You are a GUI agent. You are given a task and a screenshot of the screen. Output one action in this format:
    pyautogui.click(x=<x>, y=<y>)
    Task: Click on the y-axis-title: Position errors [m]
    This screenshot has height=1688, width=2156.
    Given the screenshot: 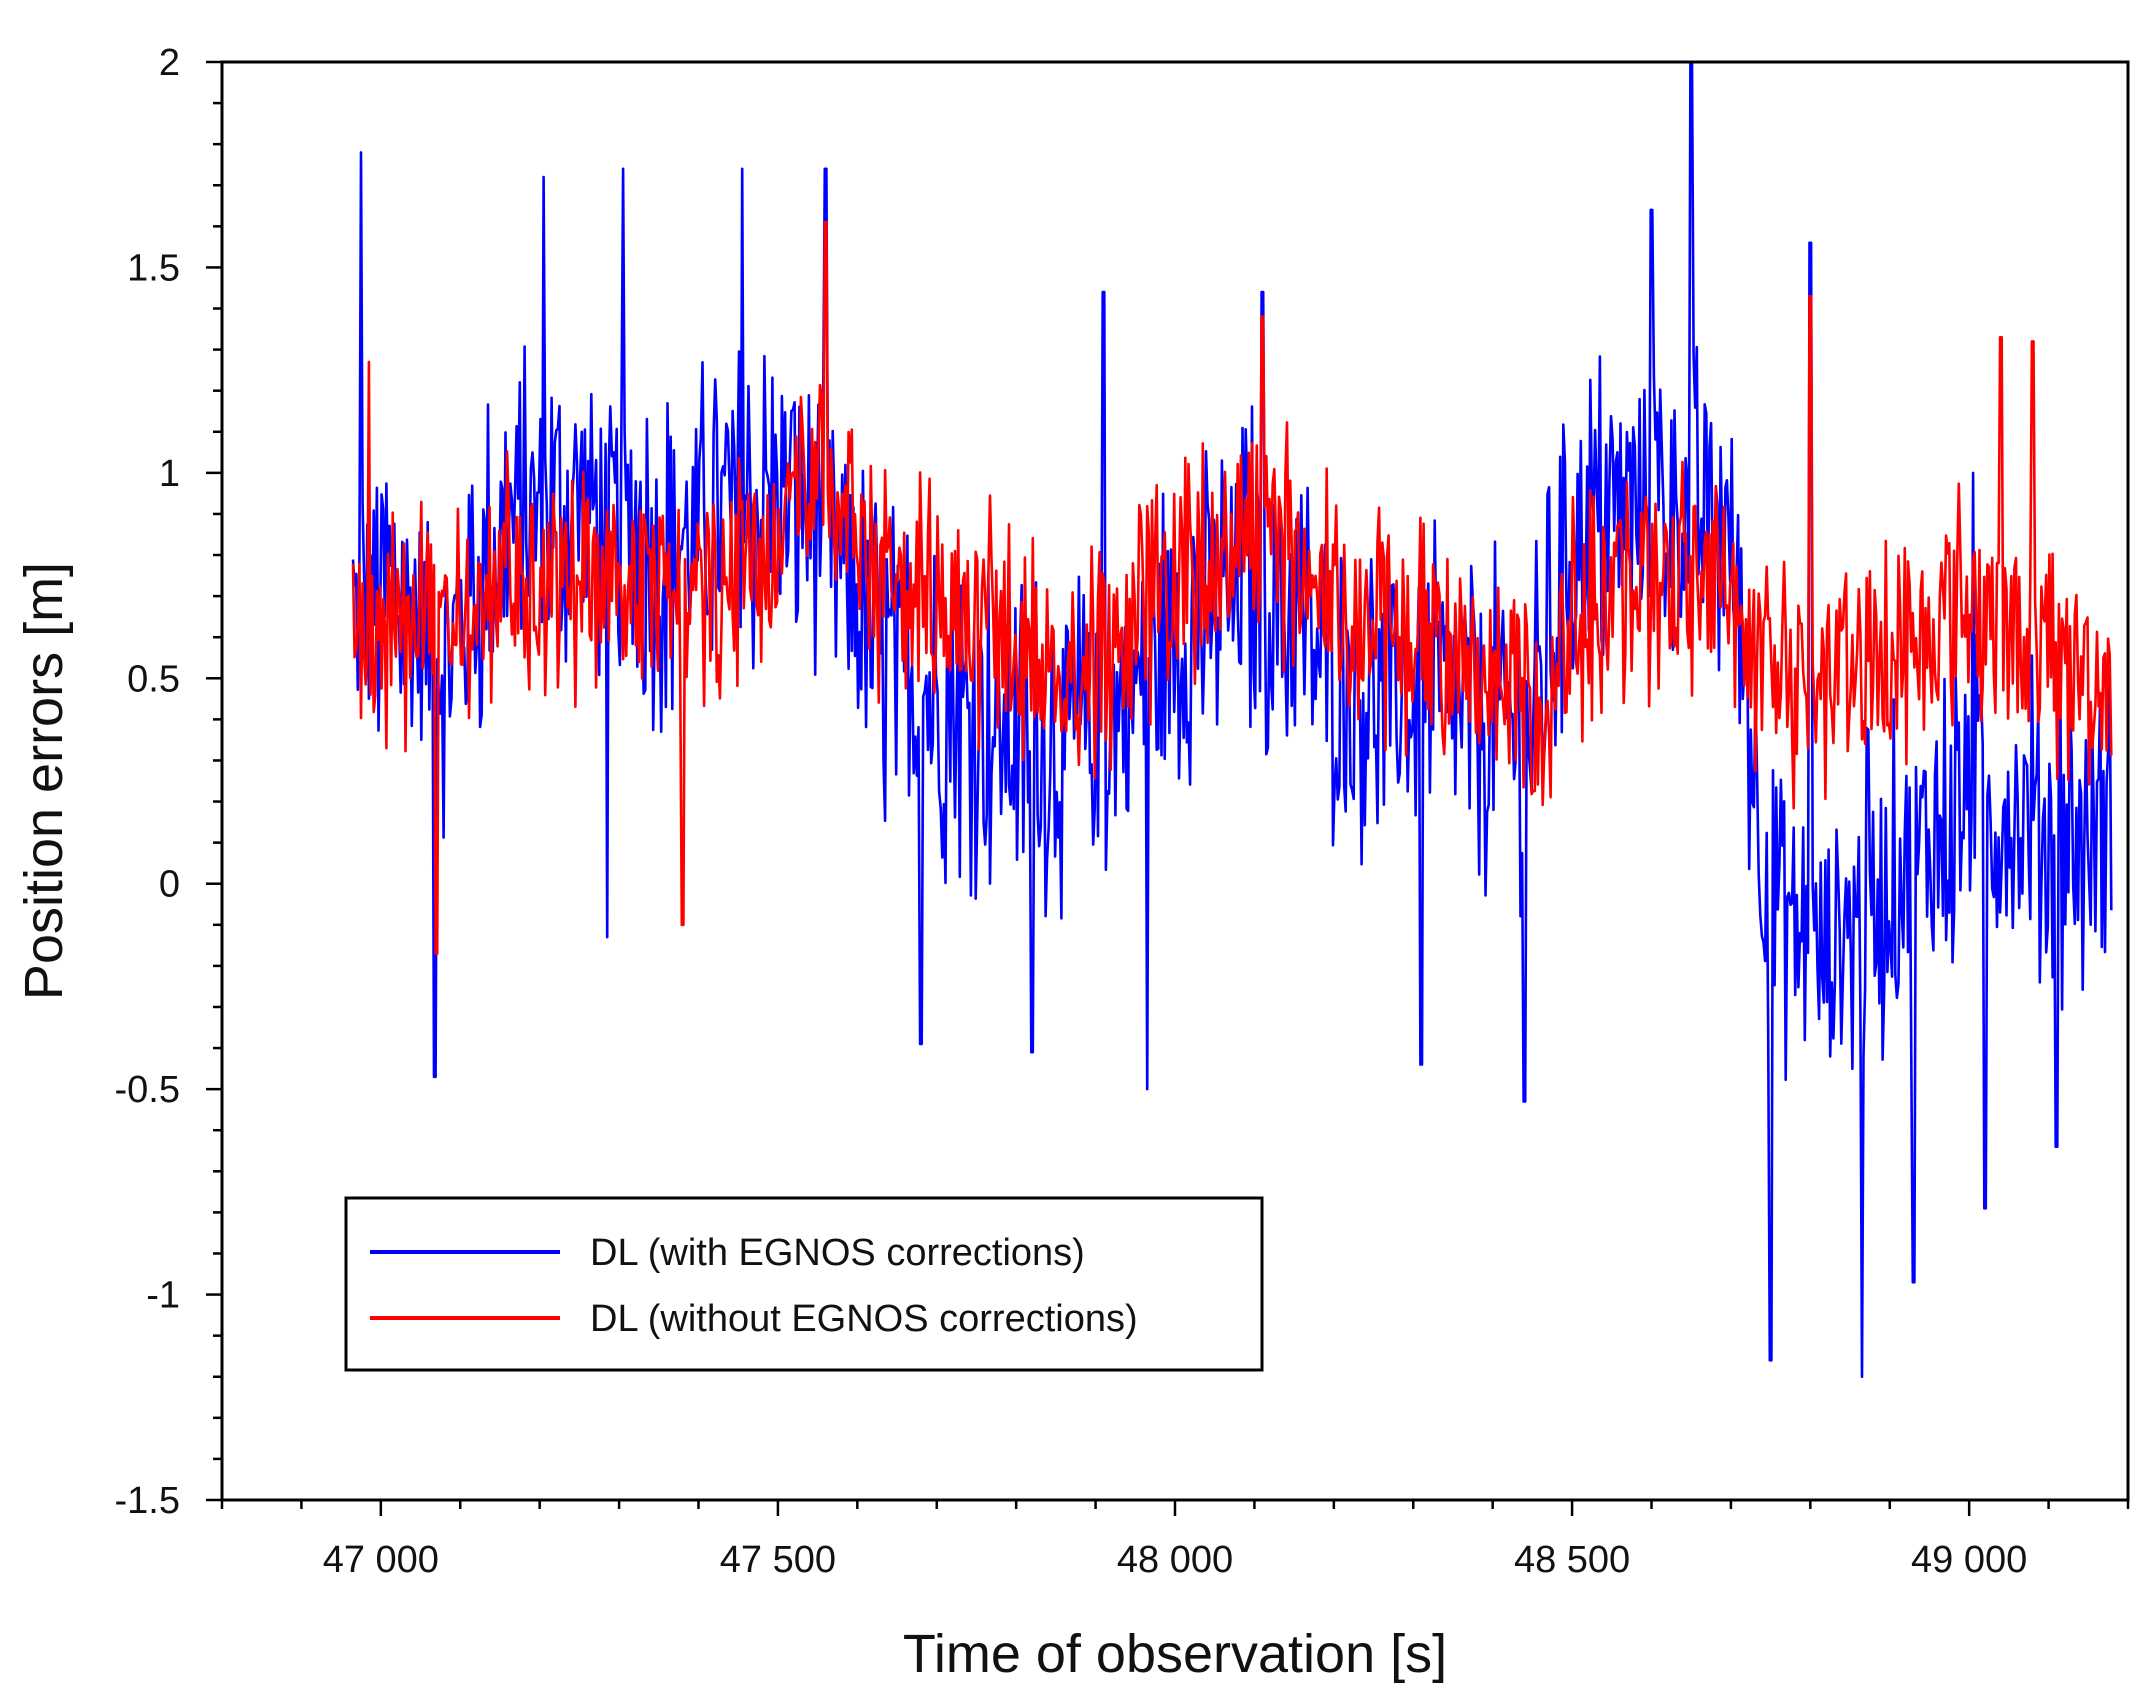 What is the action you would take?
    pyautogui.click(x=44, y=781)
    